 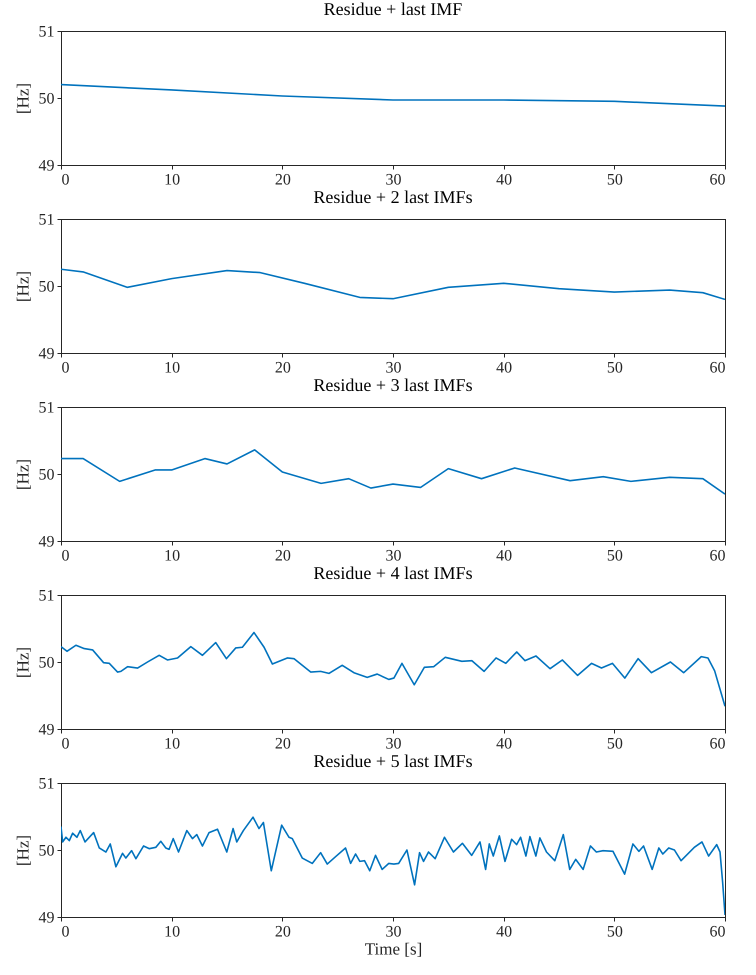 I want to click on x-axis-title: Time [s], so click(x=393, y=949).